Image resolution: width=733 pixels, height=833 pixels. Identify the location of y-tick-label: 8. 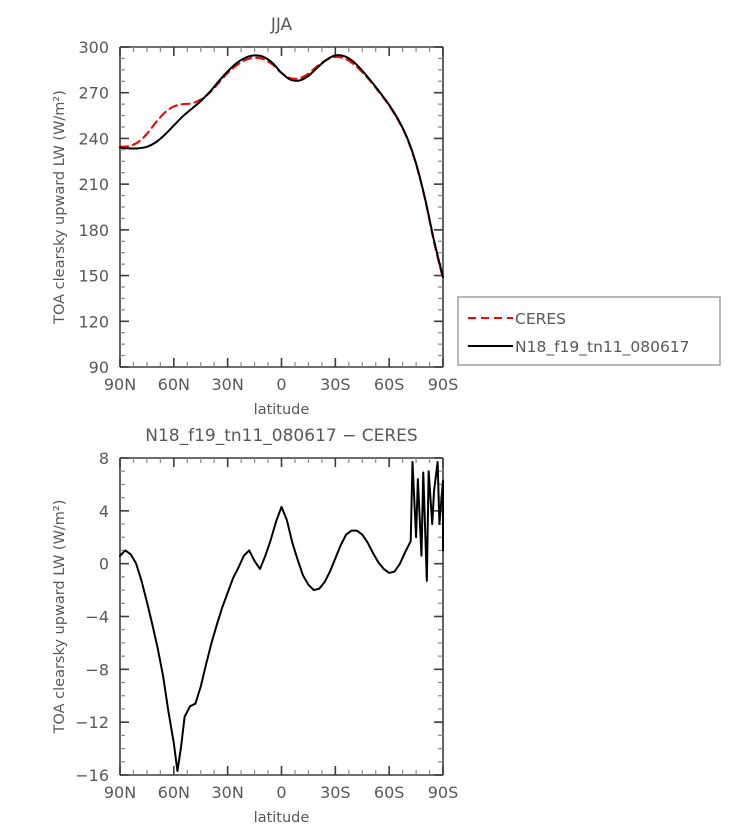
(104, 458).